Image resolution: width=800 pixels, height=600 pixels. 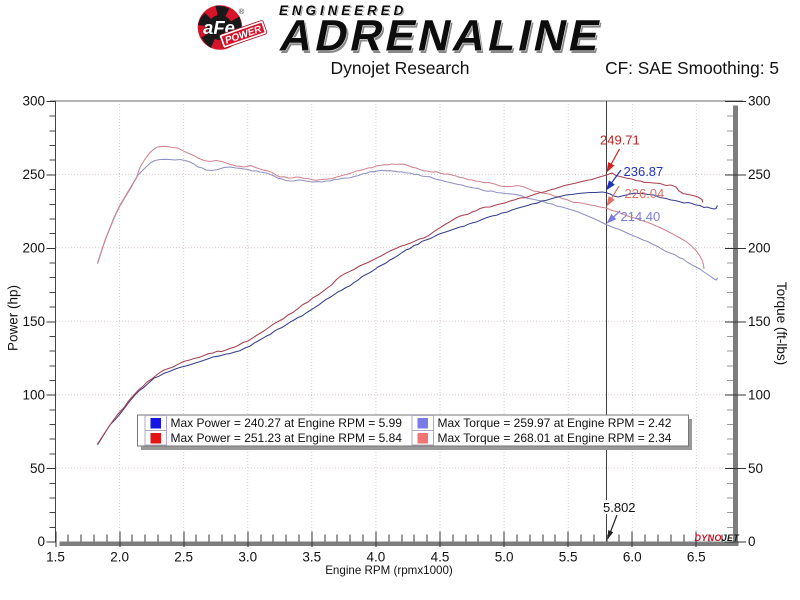 What do you see at coordinates (692, 68) in the screenshot?
I see `svg-text: CF: SAE Smoothing: 5` at bounding box center [692, 68].